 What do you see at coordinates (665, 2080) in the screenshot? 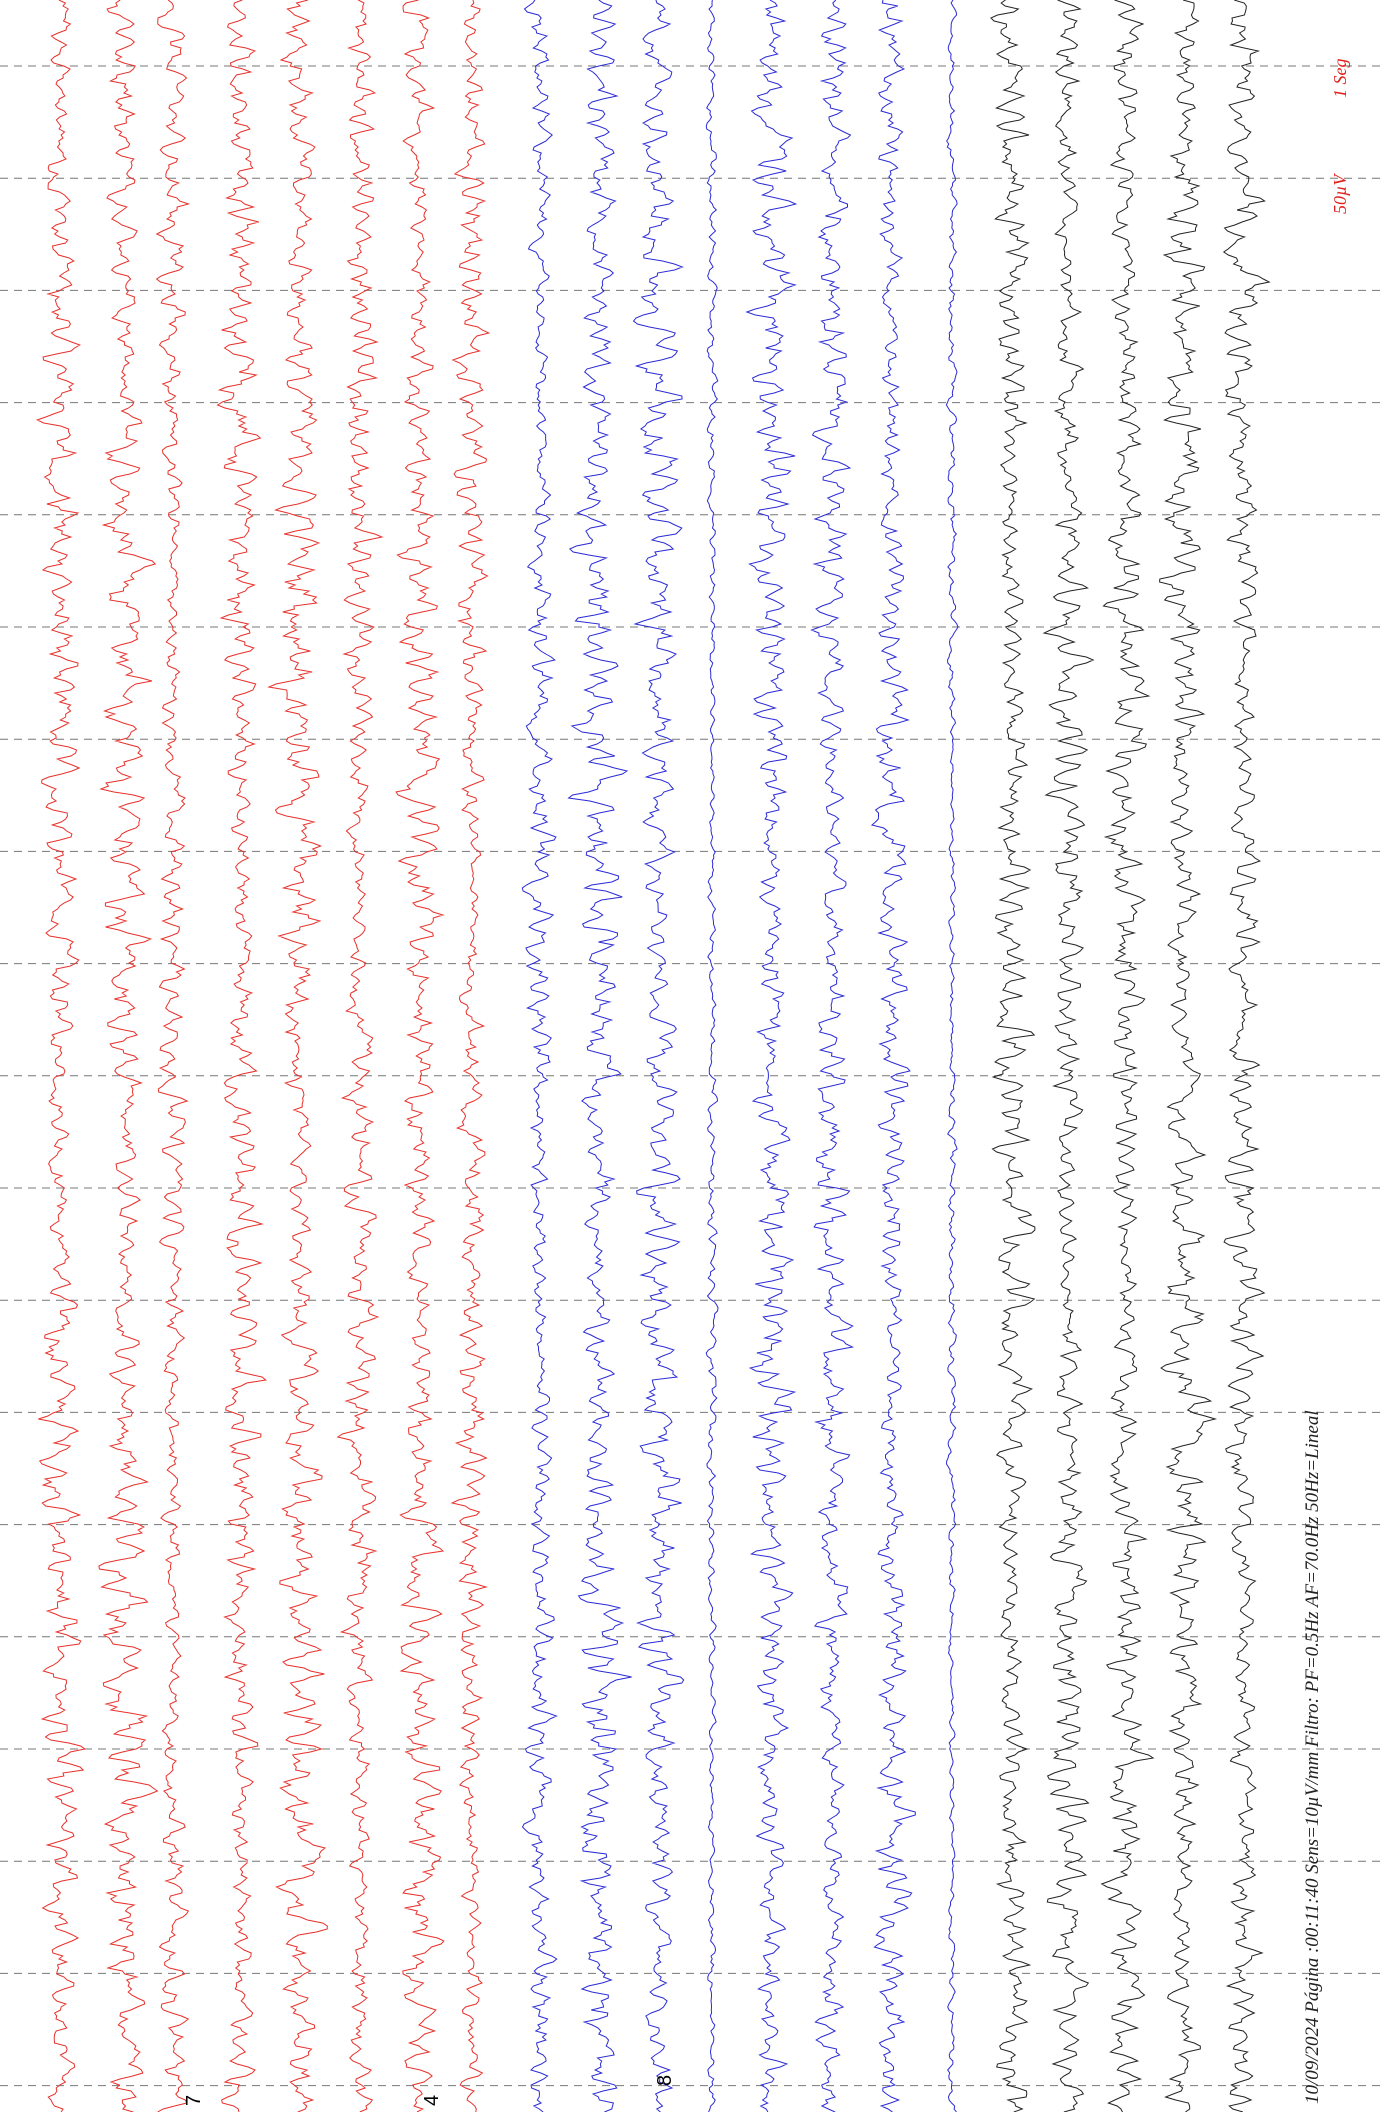
I see `channel-mark: 8` at bounding box center [665, 2080].